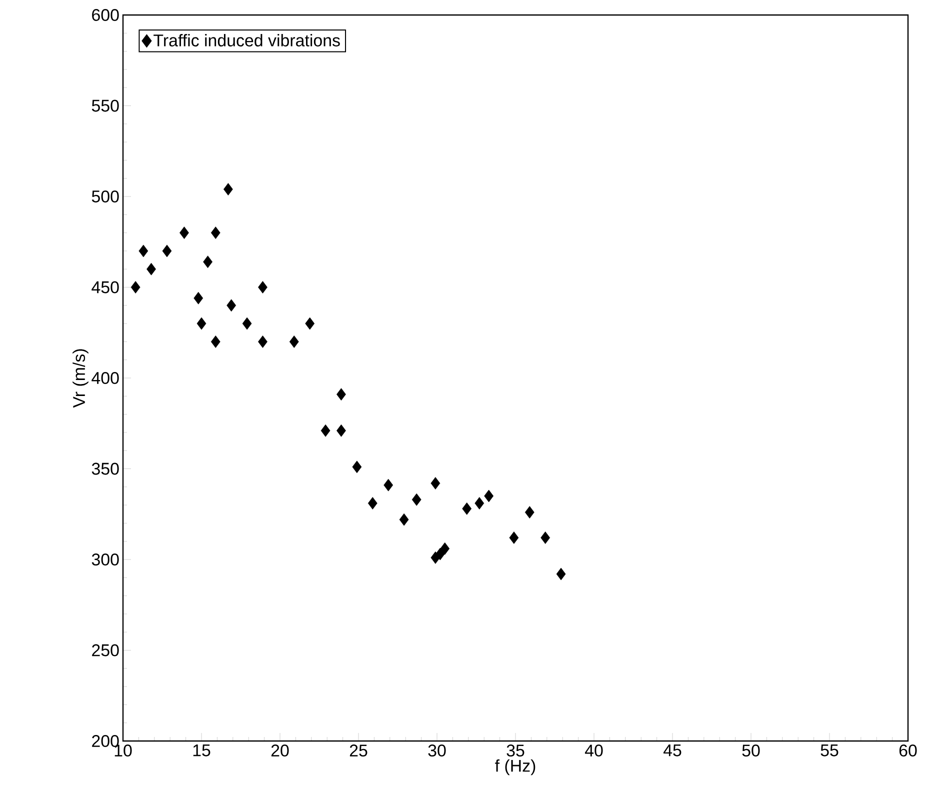 The image size is (931, 795). Describe the element at coordinates (829, 750) in the screenshot. I see `x-tick-label: 55` at that location.